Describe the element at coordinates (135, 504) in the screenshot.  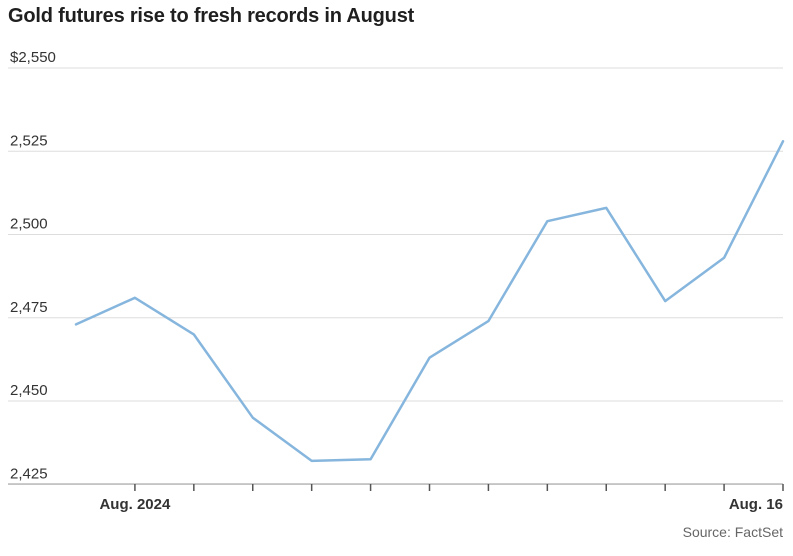
I see `x-tick-label: Aug. 2024` at that location.